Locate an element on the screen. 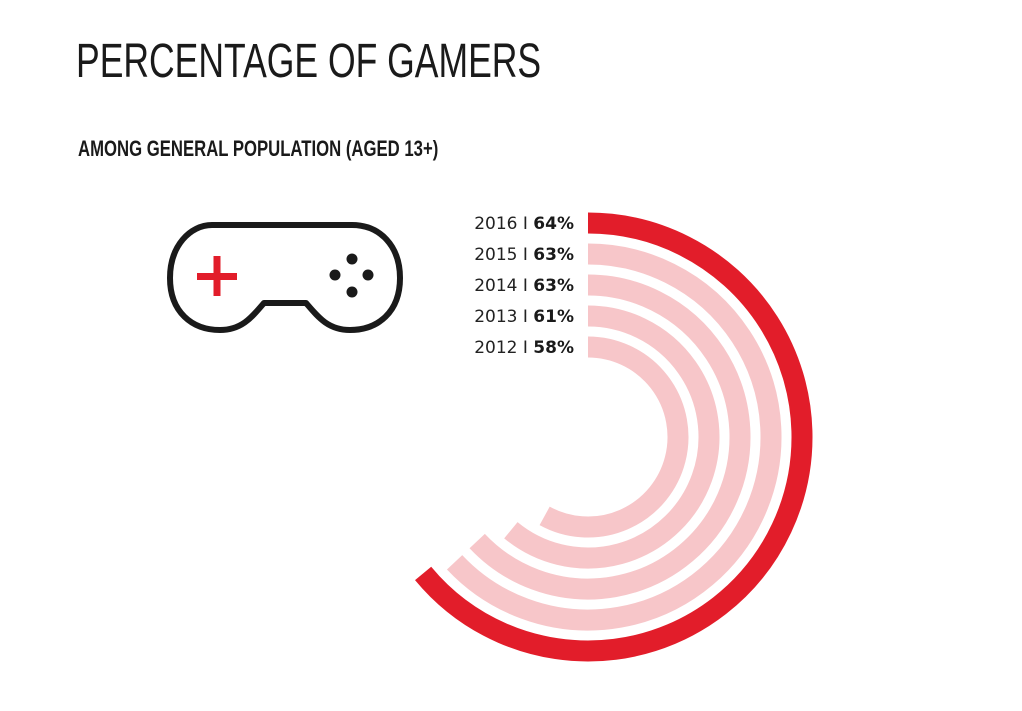  button-bottom is located at coordinates (352, 292).